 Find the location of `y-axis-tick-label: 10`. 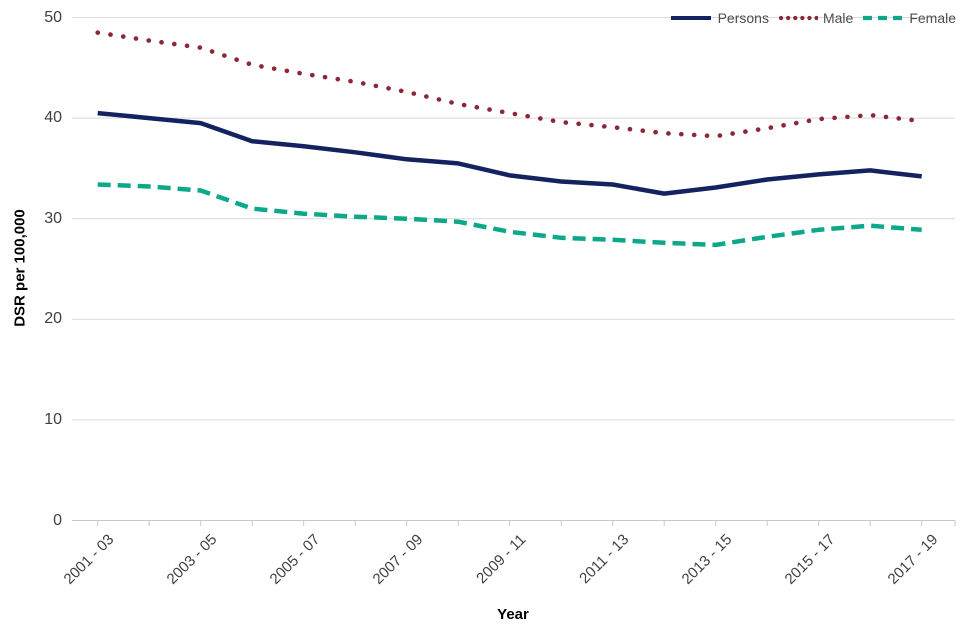

y-axis-tick-label: 10 is located at coordinates (53, 419).